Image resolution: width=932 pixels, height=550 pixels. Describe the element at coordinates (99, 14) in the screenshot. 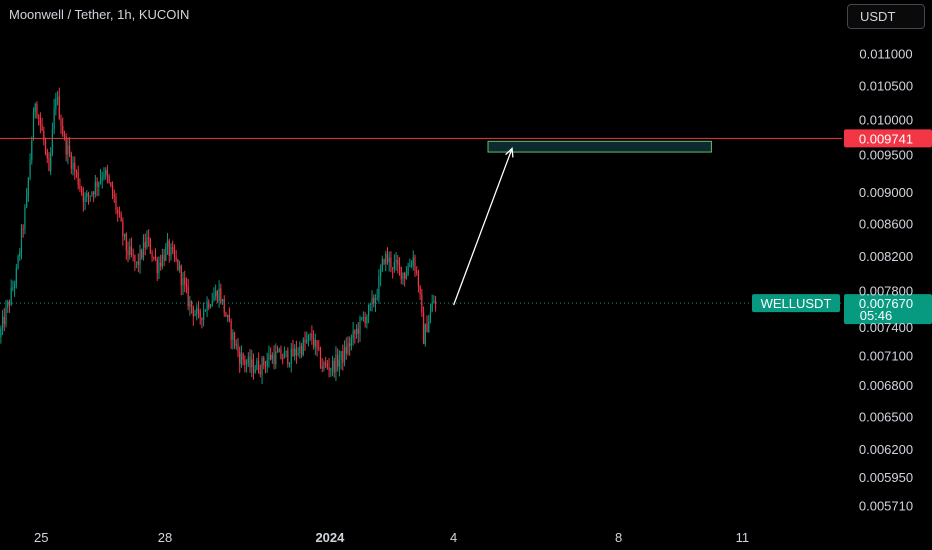

I see `chart-title: Moonwell / Tether, 1h, KUCOIN` at that location.